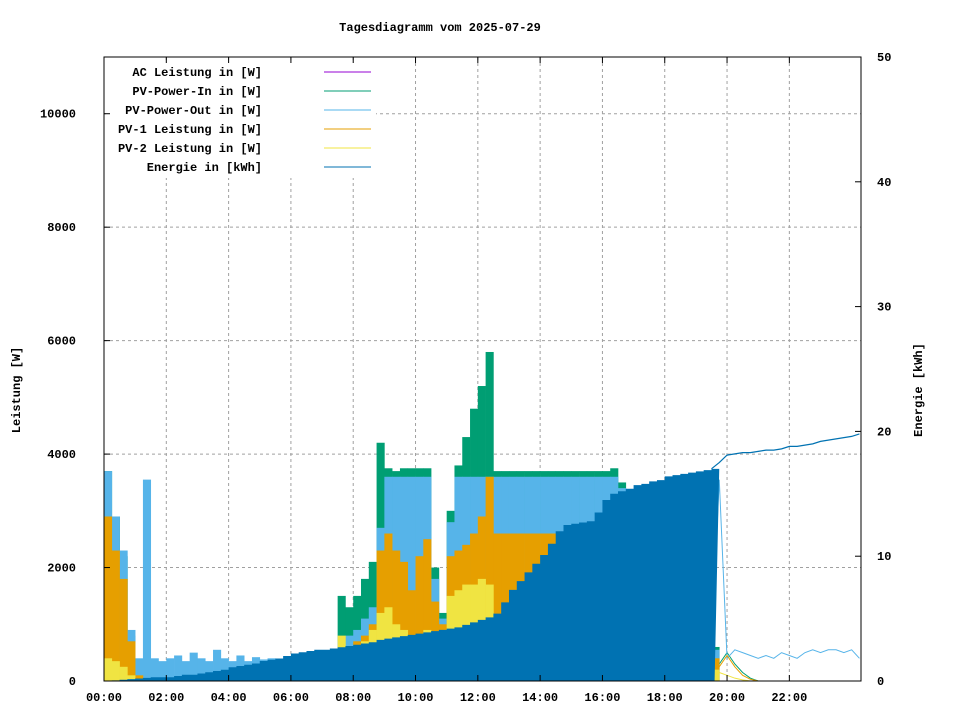 Image resolution: width=960 pixels, height=720 pixels. I want to click on y-tick-label: 0, so click(72, 682).